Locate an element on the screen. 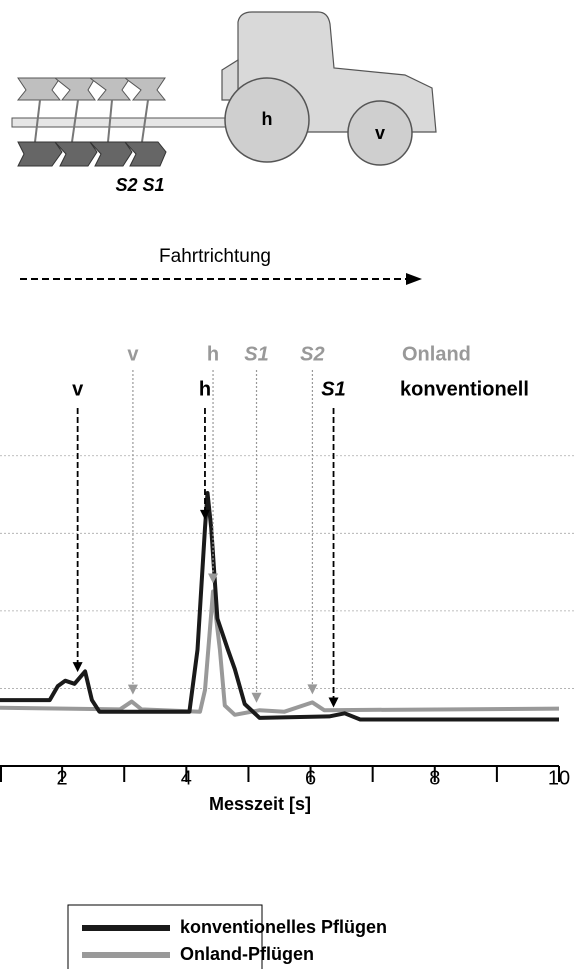 The height and width of the screenshot is (969, 576). series-line is located at coordinates (280, 653).